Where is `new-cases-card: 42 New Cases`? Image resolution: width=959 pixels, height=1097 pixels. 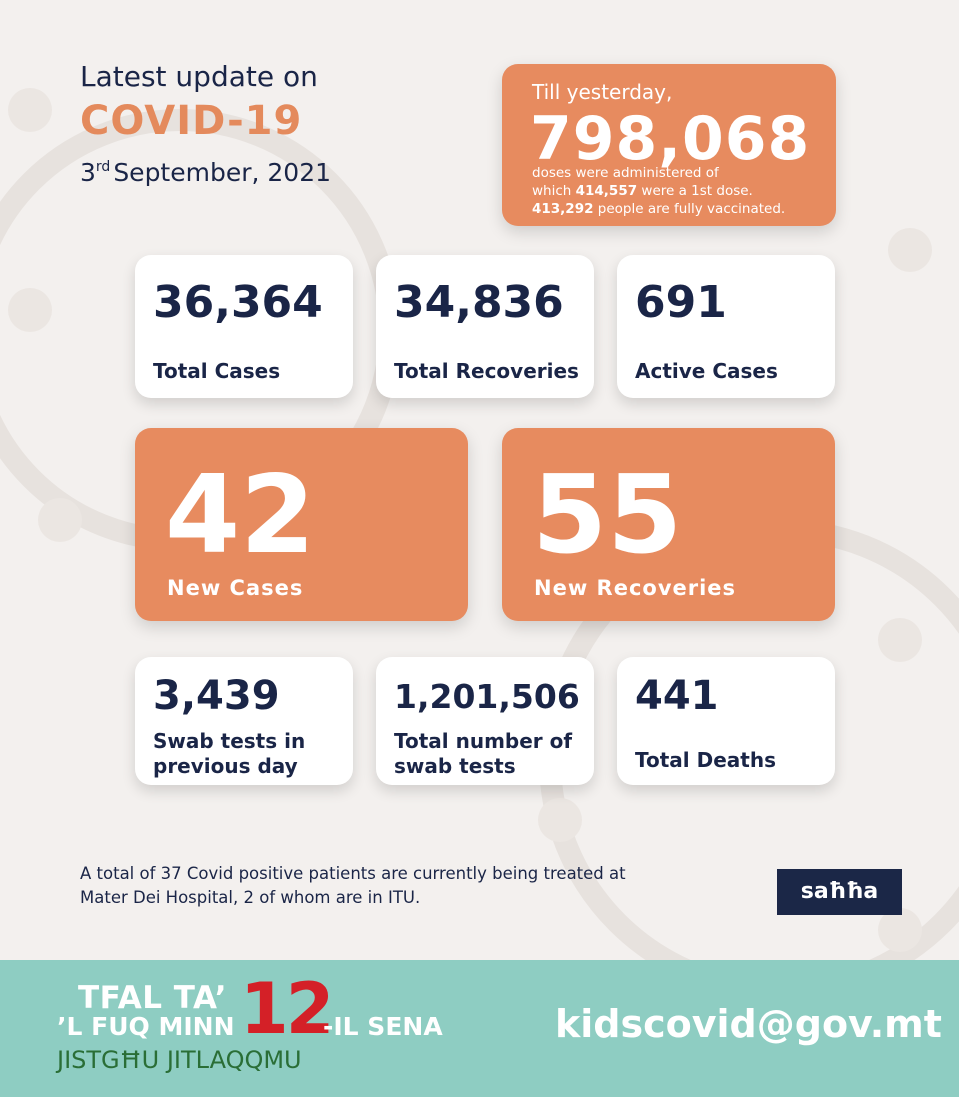 new-cases-card: 42 New Cases is located at coordinates (301, 524).